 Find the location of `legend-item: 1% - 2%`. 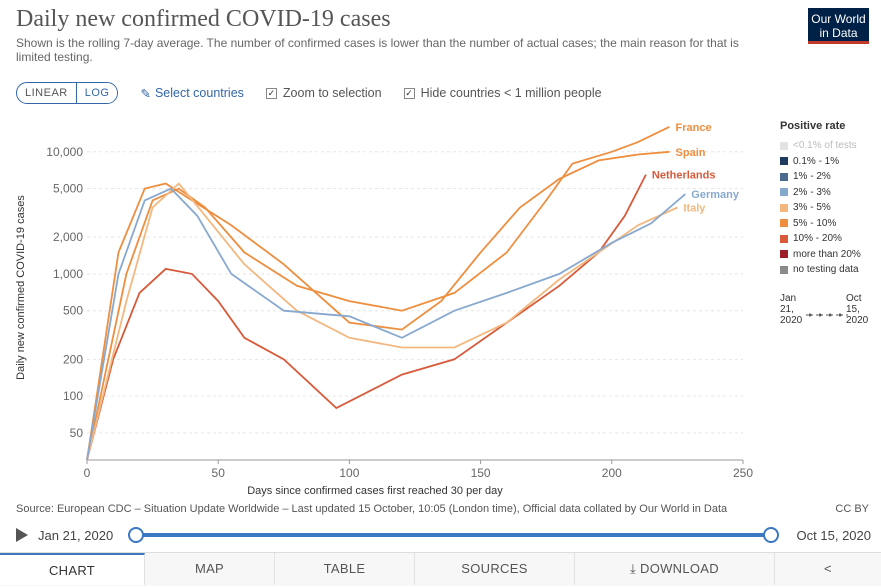

legend-item: 1% - 2% is located at coordinates (820, 177).